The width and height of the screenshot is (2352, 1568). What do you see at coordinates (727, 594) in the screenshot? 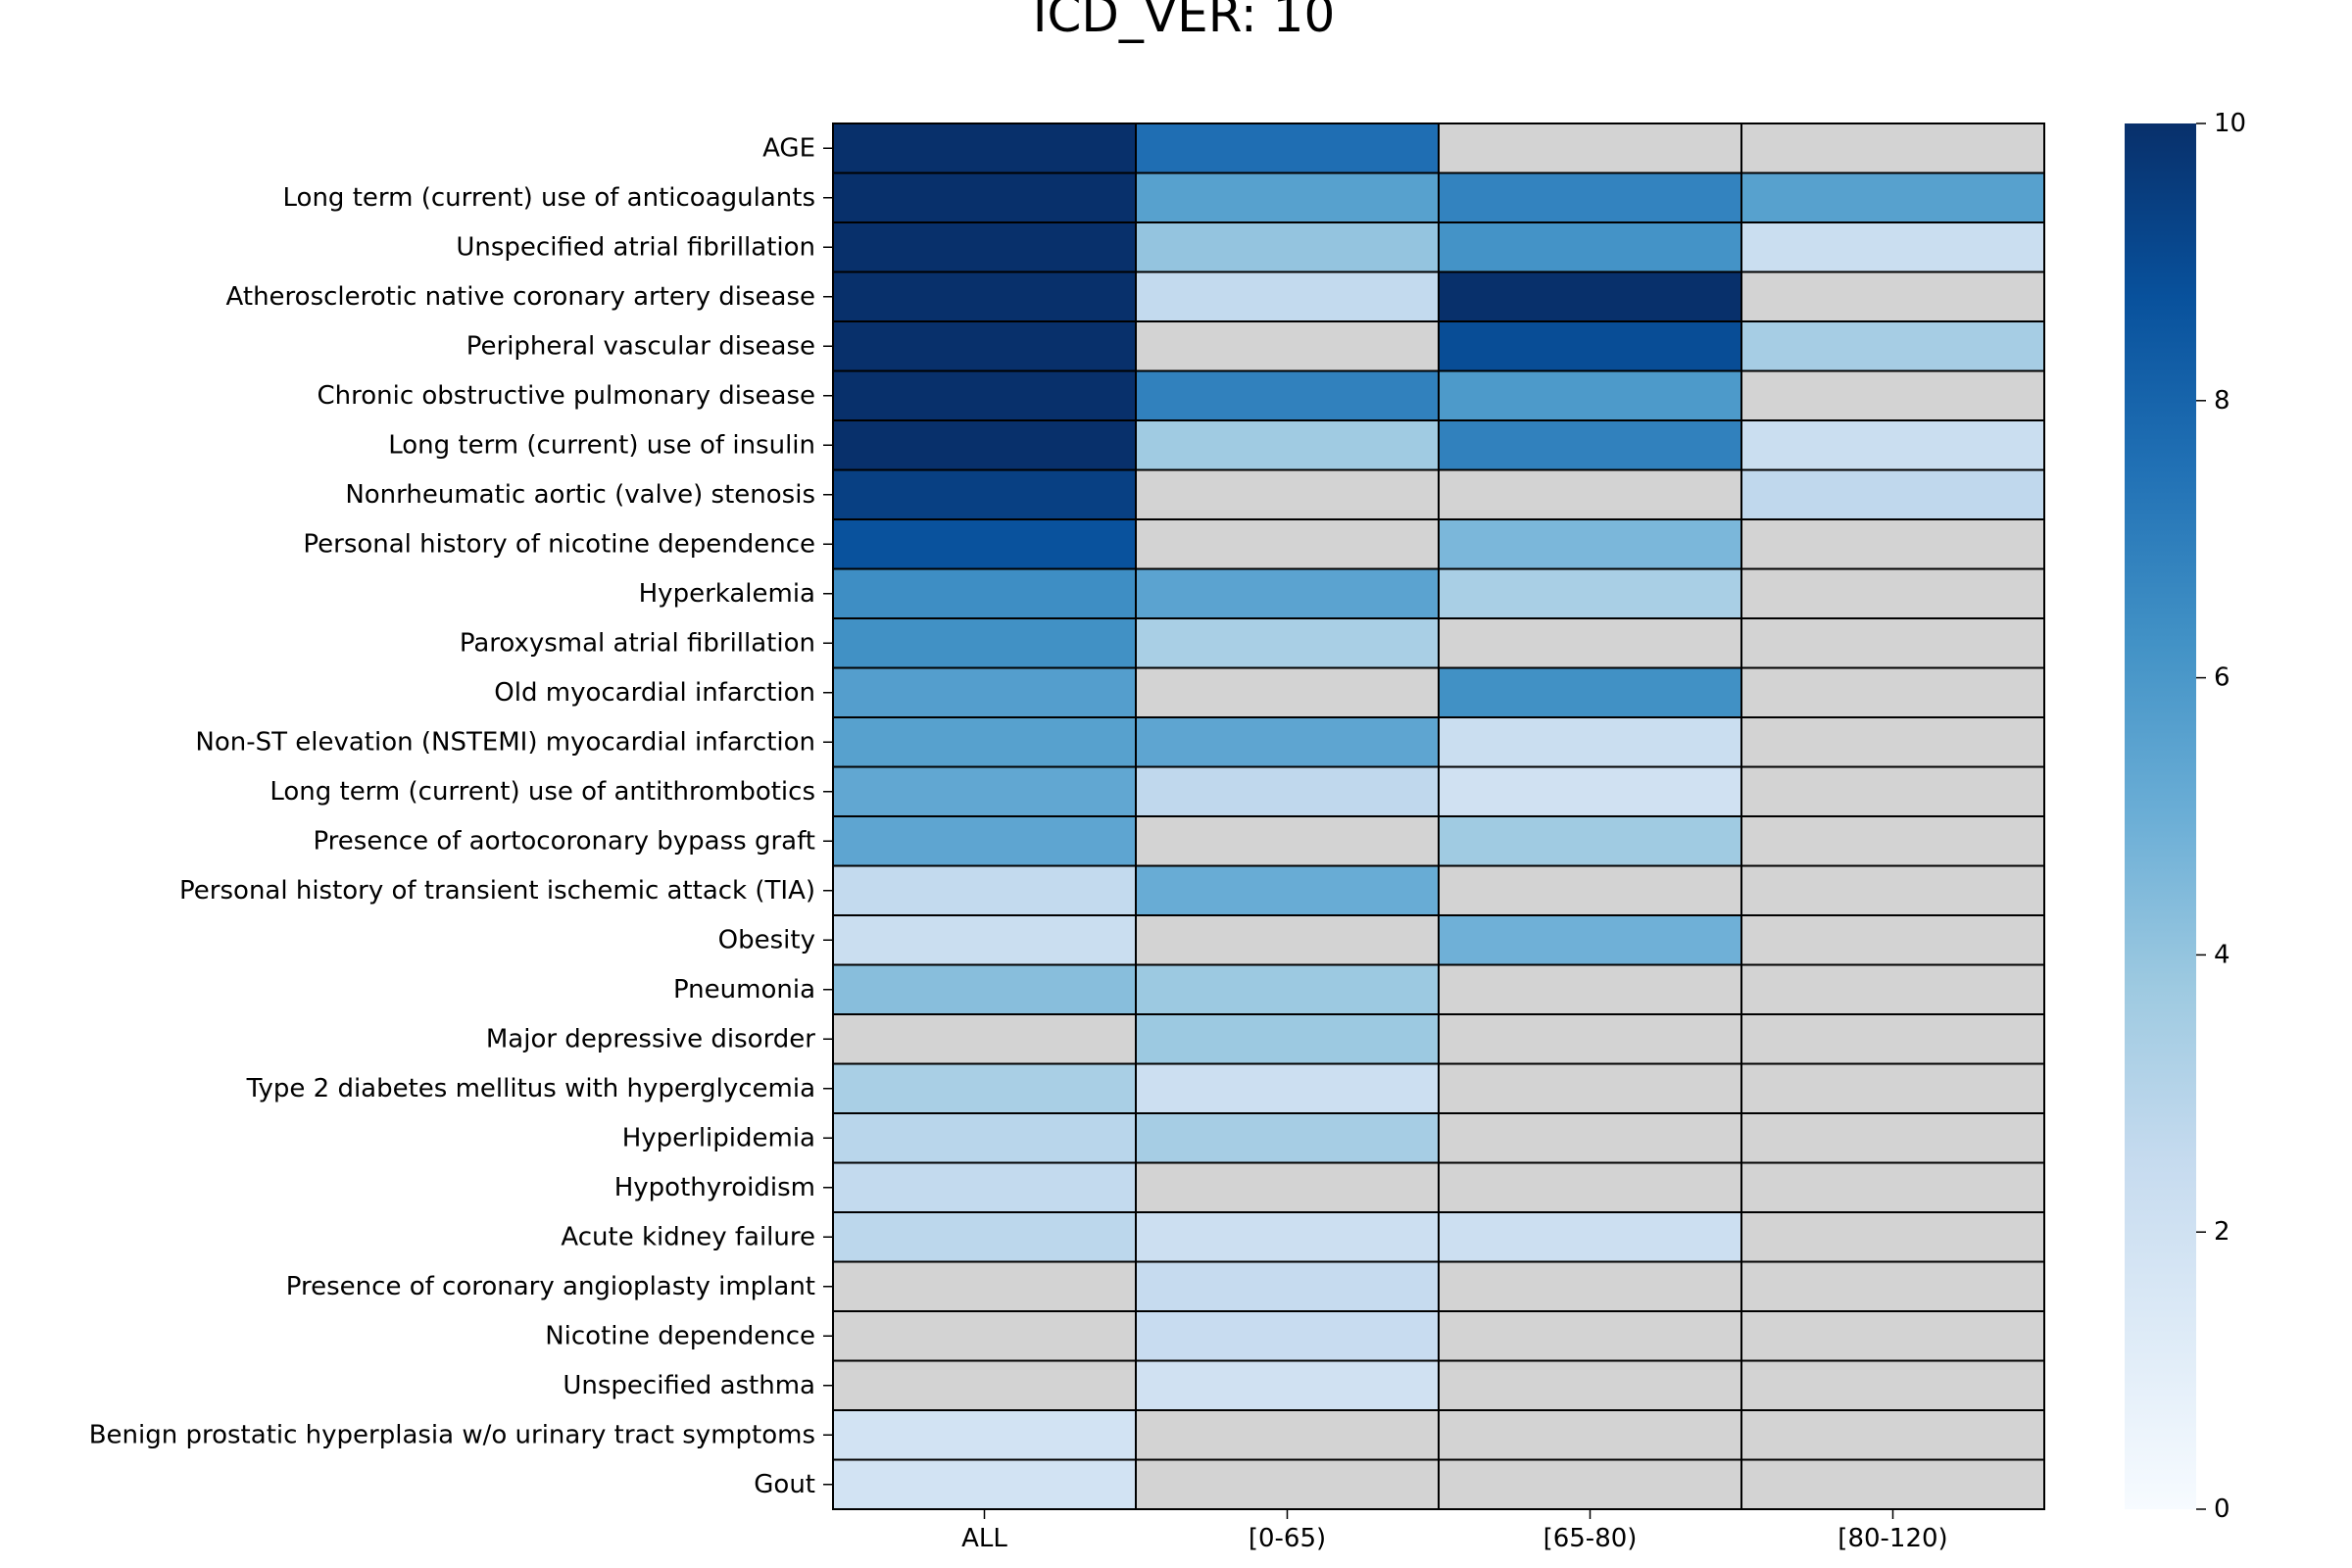
I see `row-label: Hyperkalemia` at bounding box center [727, 594].